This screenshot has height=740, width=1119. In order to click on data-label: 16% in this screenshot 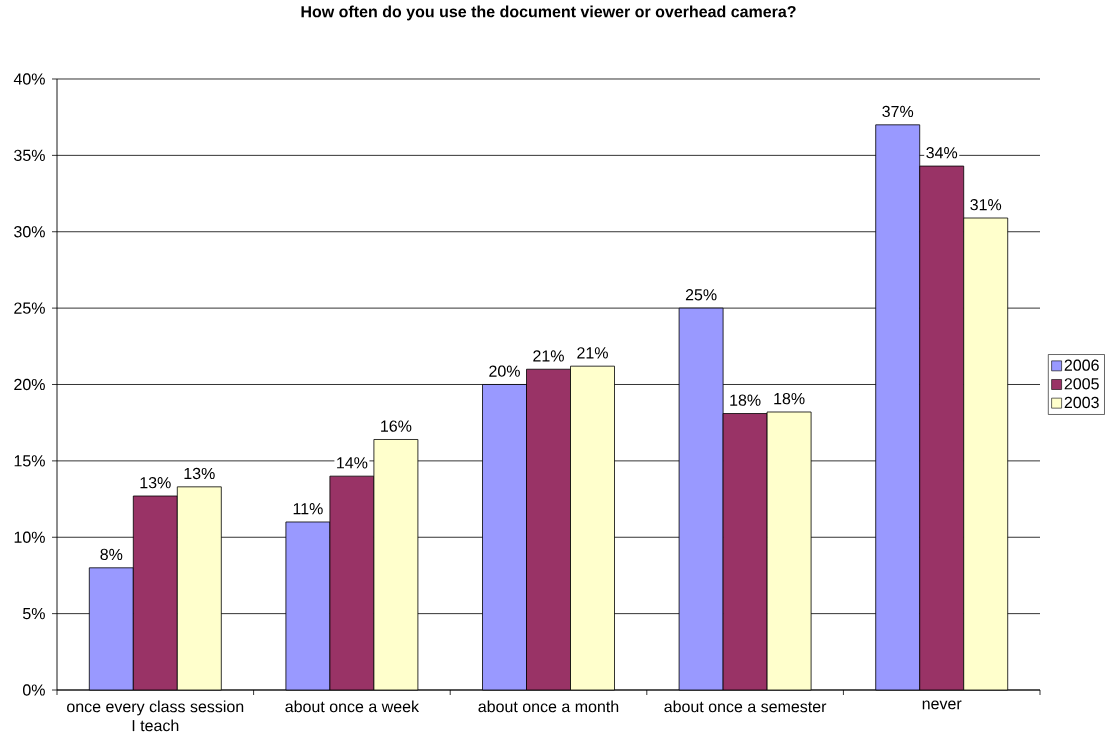, I will do `click(396, 426)`.